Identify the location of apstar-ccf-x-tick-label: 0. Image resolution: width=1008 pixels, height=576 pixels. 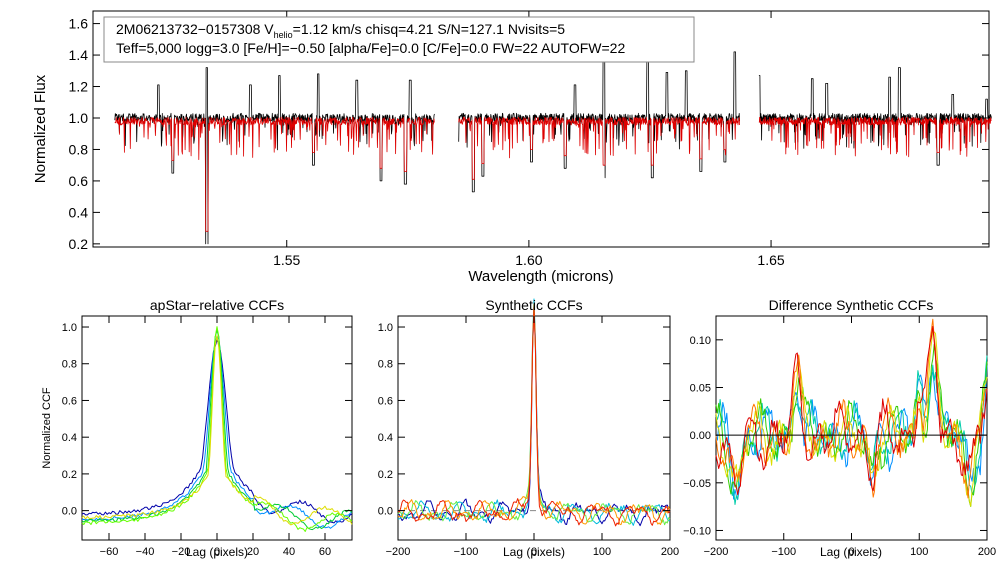
(217, 552).